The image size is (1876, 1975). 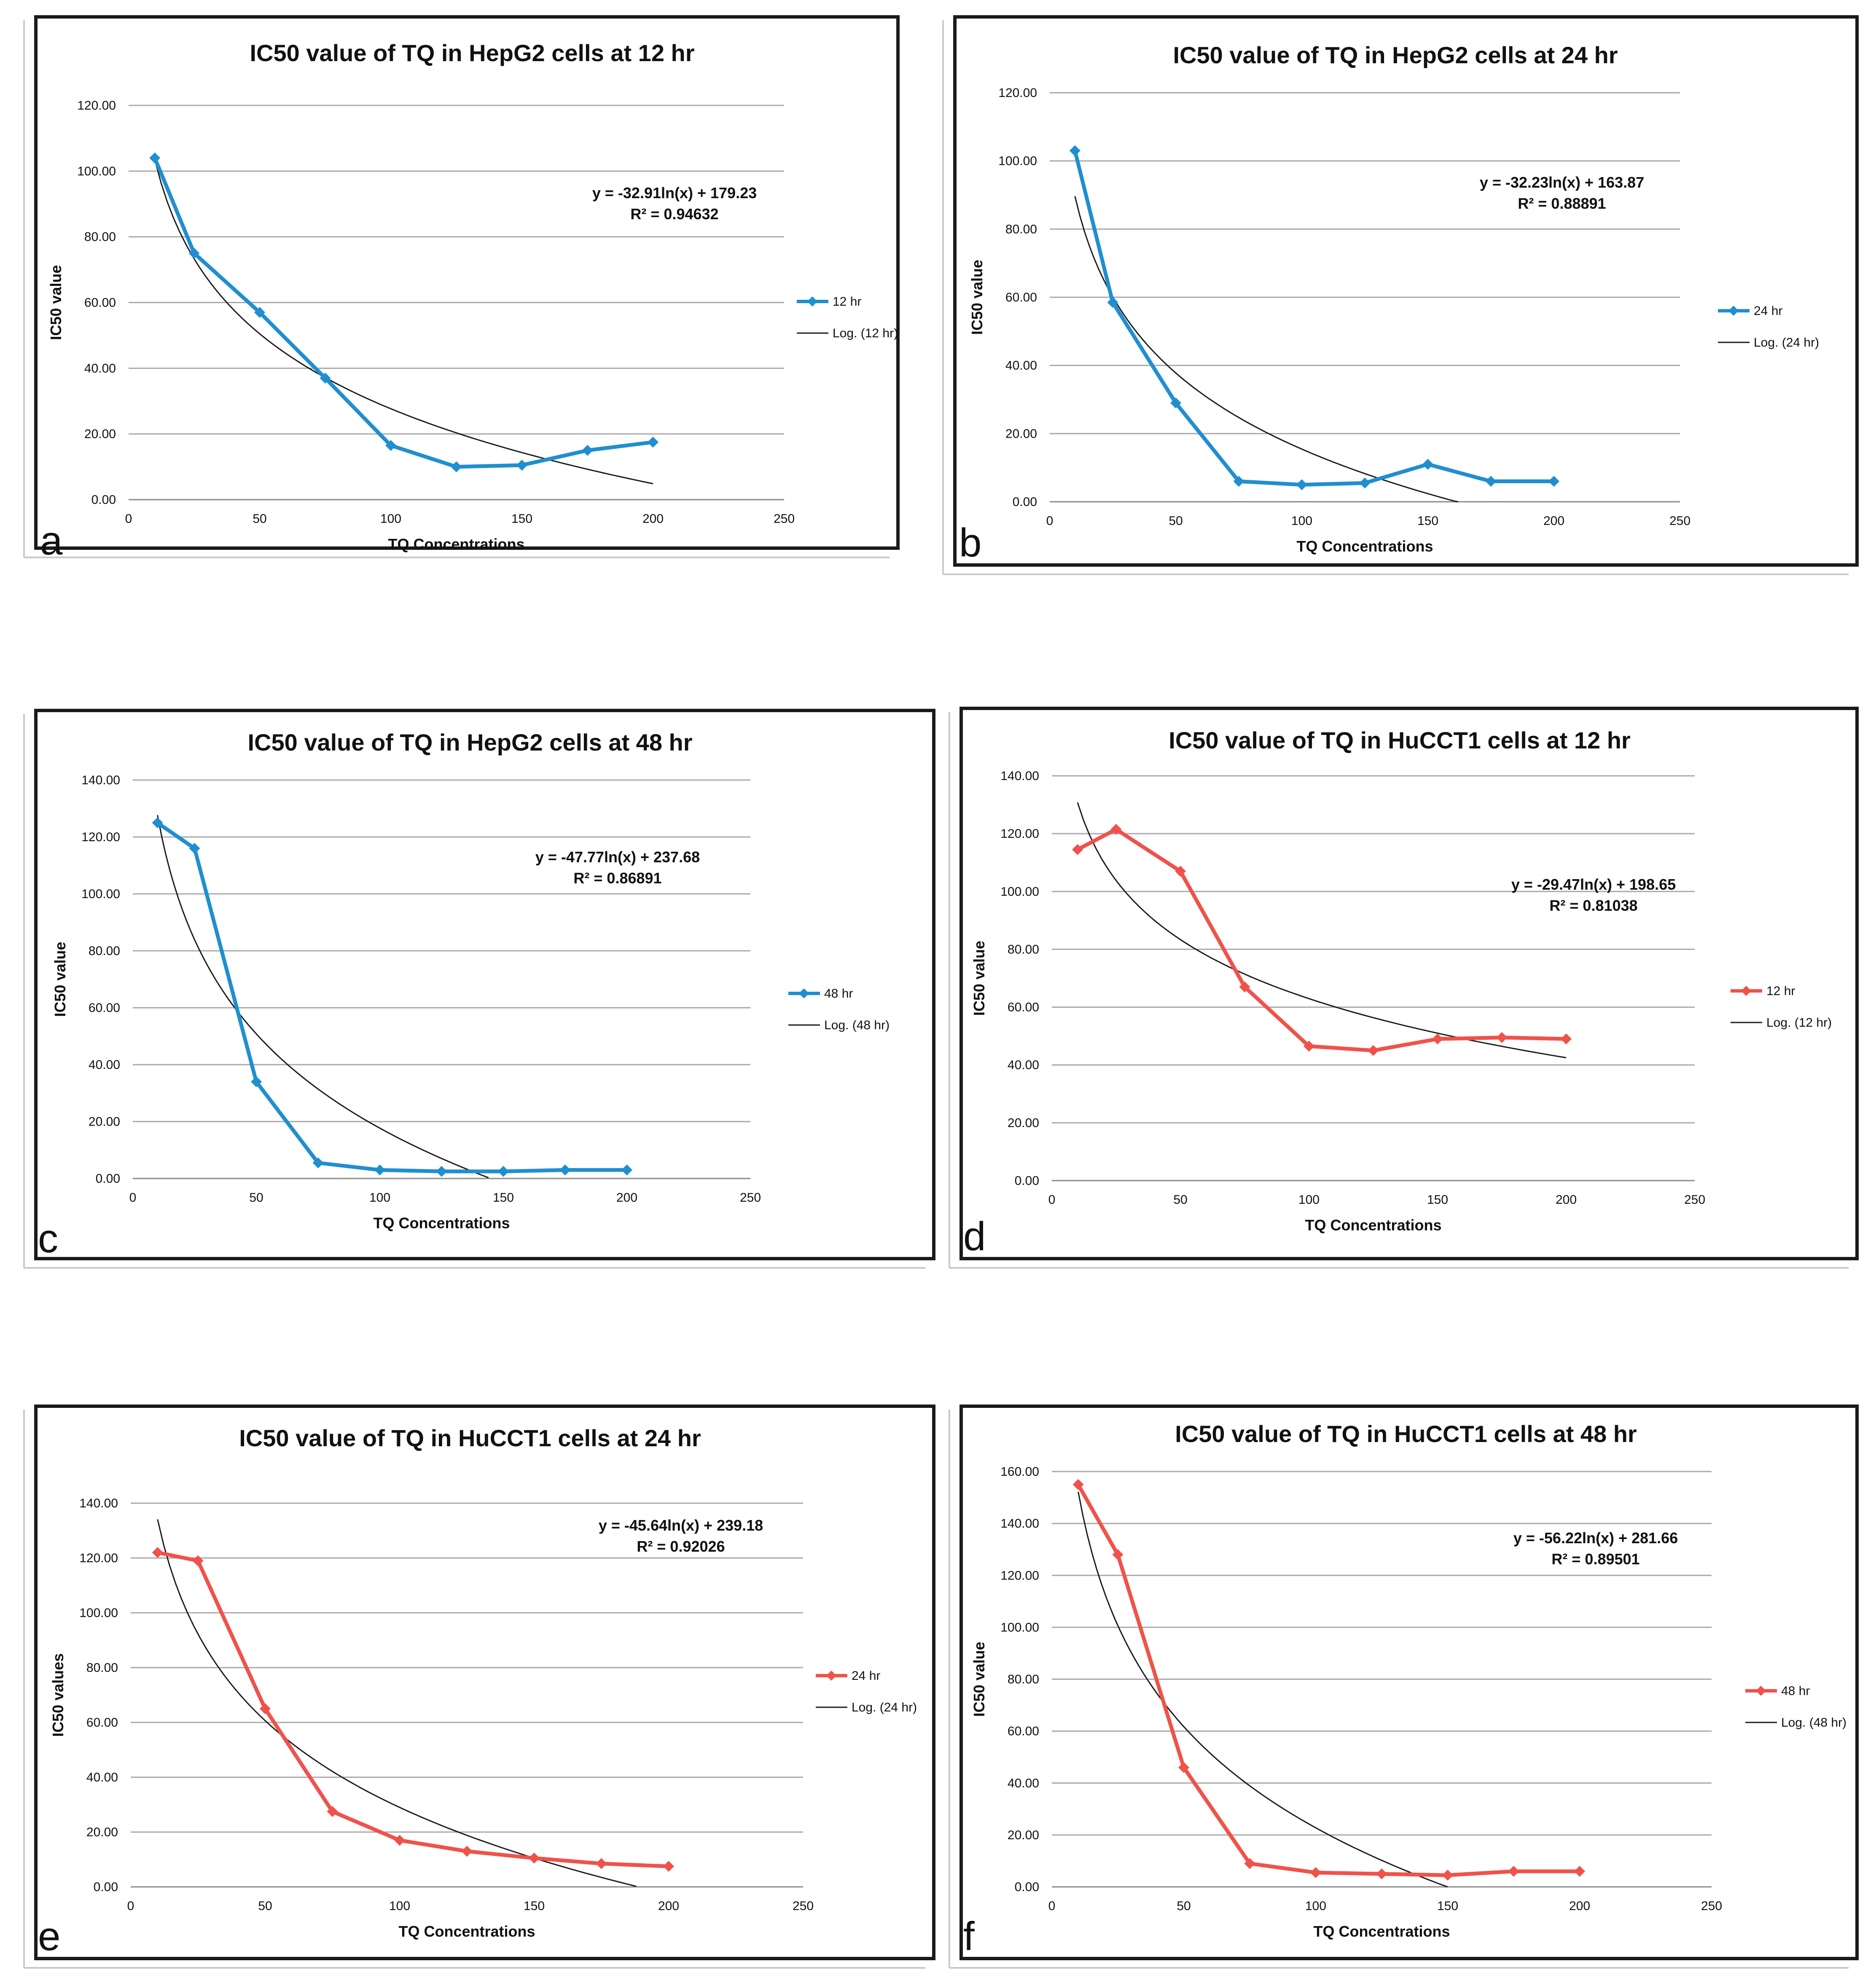 I want to click on r-squared-label: R² = 0.81038, so click(x=1593, y=905).